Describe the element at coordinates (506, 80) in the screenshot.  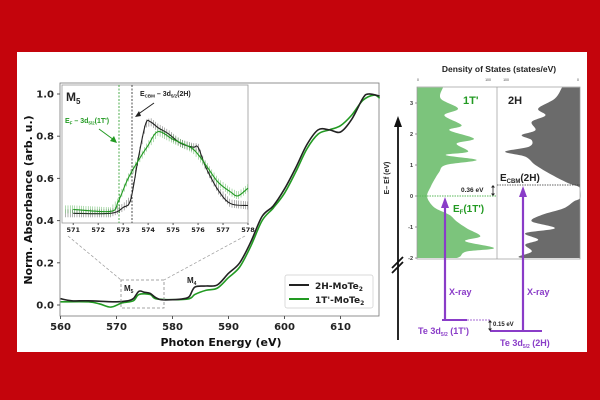
I see `dos-2h-tick: 100` at that location.